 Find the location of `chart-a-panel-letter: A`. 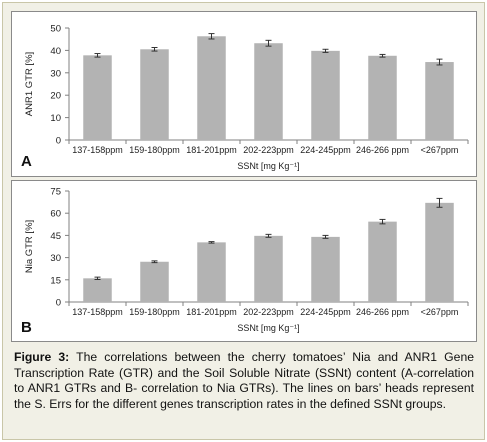

chart-a-panel-letter: A is located at coordinates (26, 161).